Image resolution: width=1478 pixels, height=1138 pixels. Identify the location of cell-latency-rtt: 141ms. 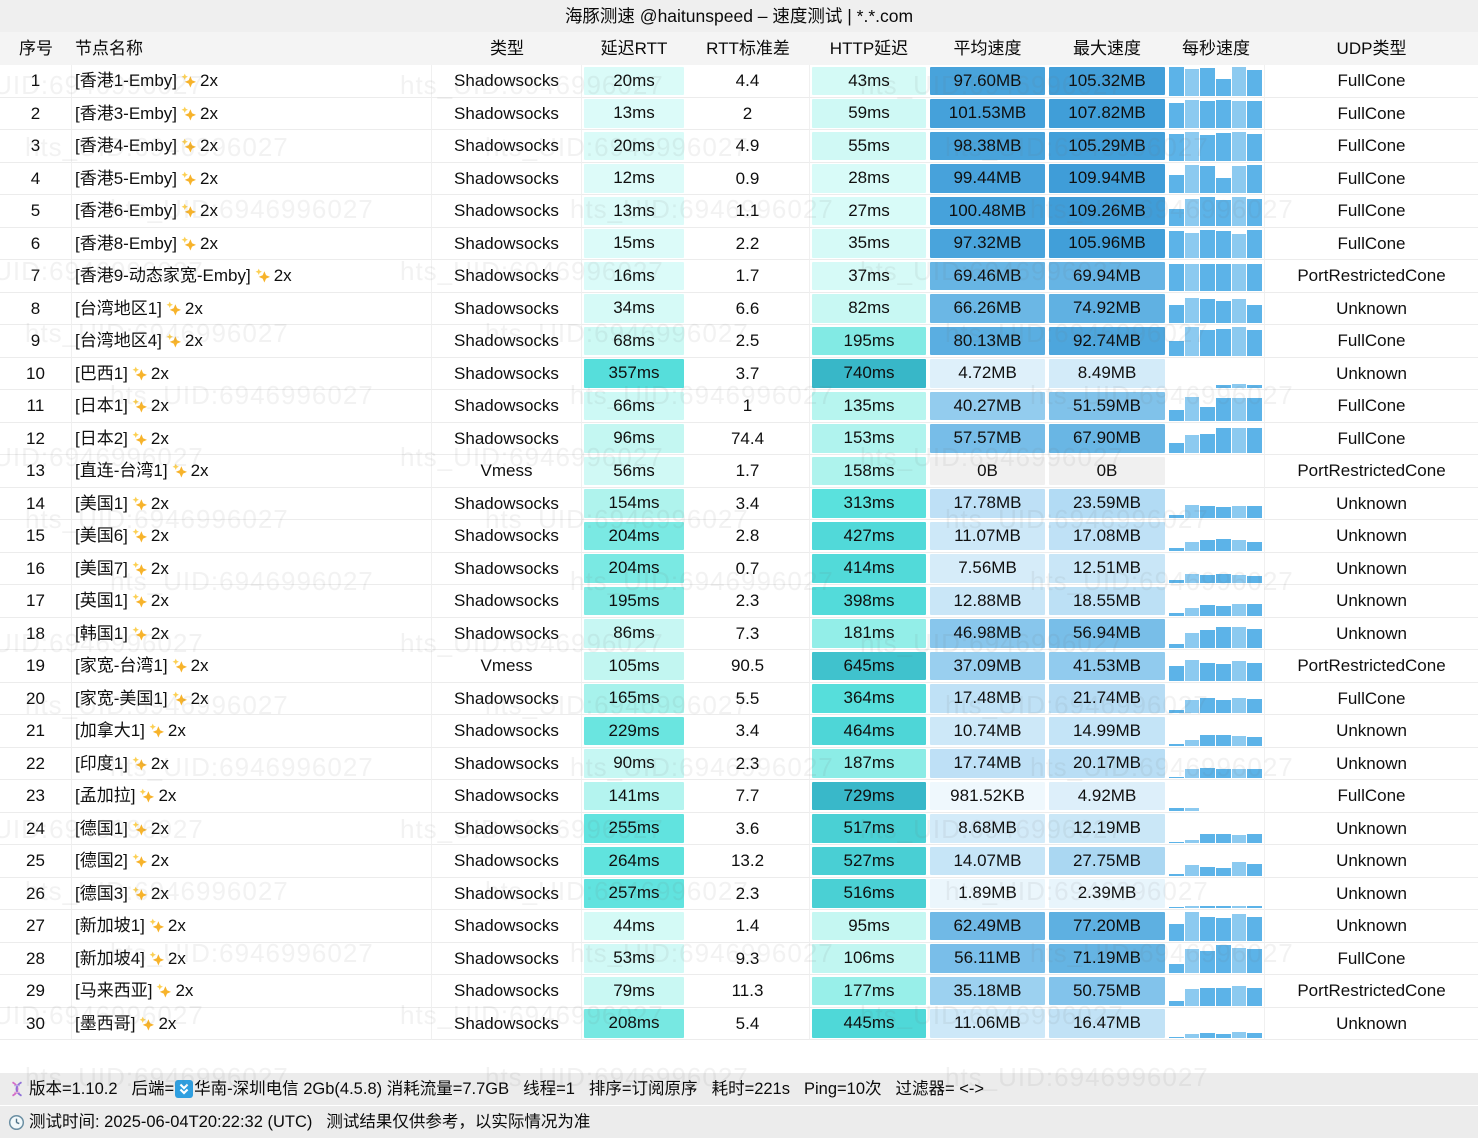
(634, 796).